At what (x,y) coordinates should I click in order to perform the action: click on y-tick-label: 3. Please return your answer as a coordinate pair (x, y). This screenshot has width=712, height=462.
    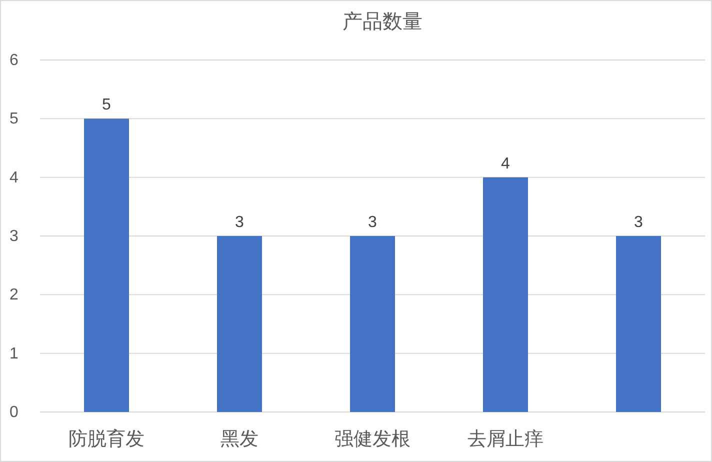
    Looking at the image, I should click on (14, 236).